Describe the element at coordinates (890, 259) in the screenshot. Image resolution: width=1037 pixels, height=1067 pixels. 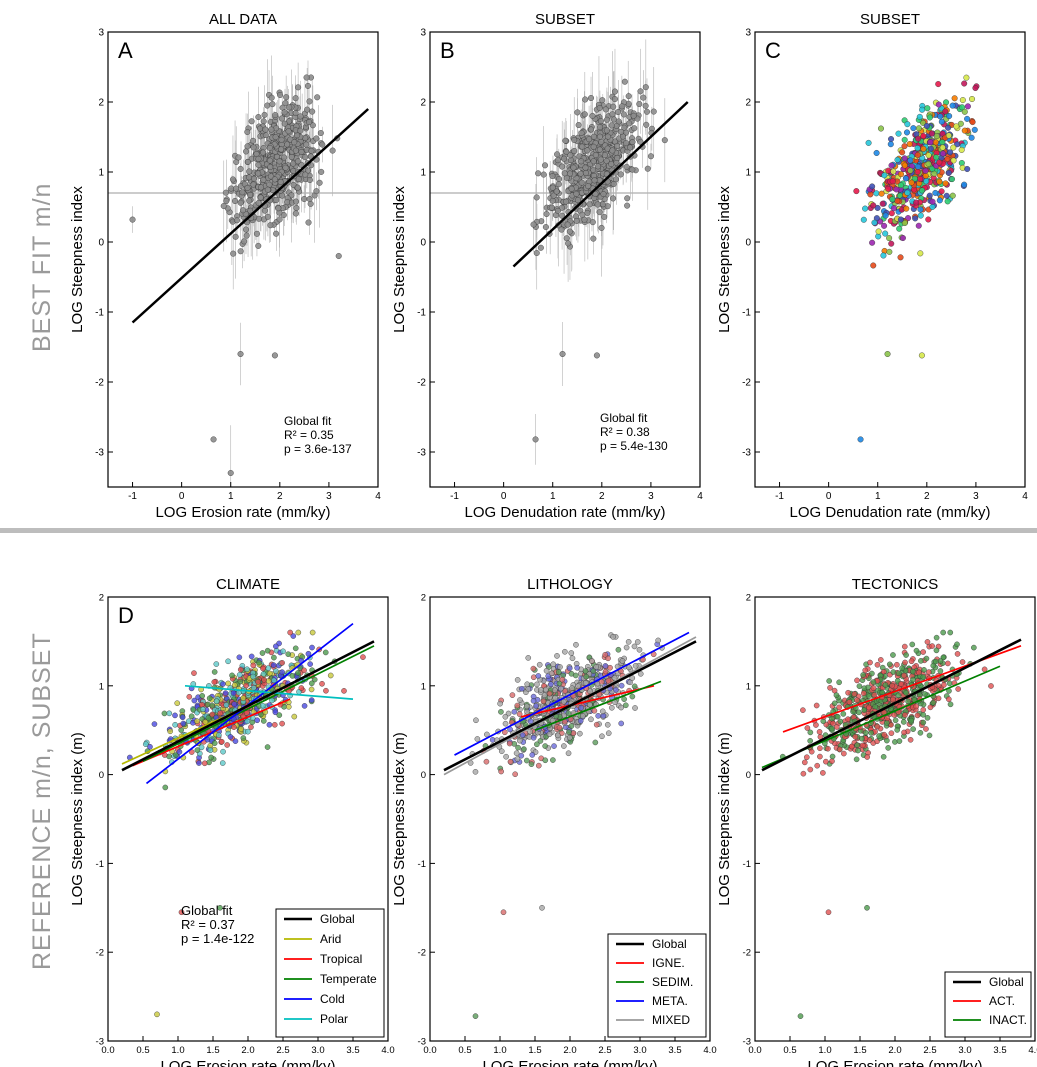
I see `plot-frame` at that location.